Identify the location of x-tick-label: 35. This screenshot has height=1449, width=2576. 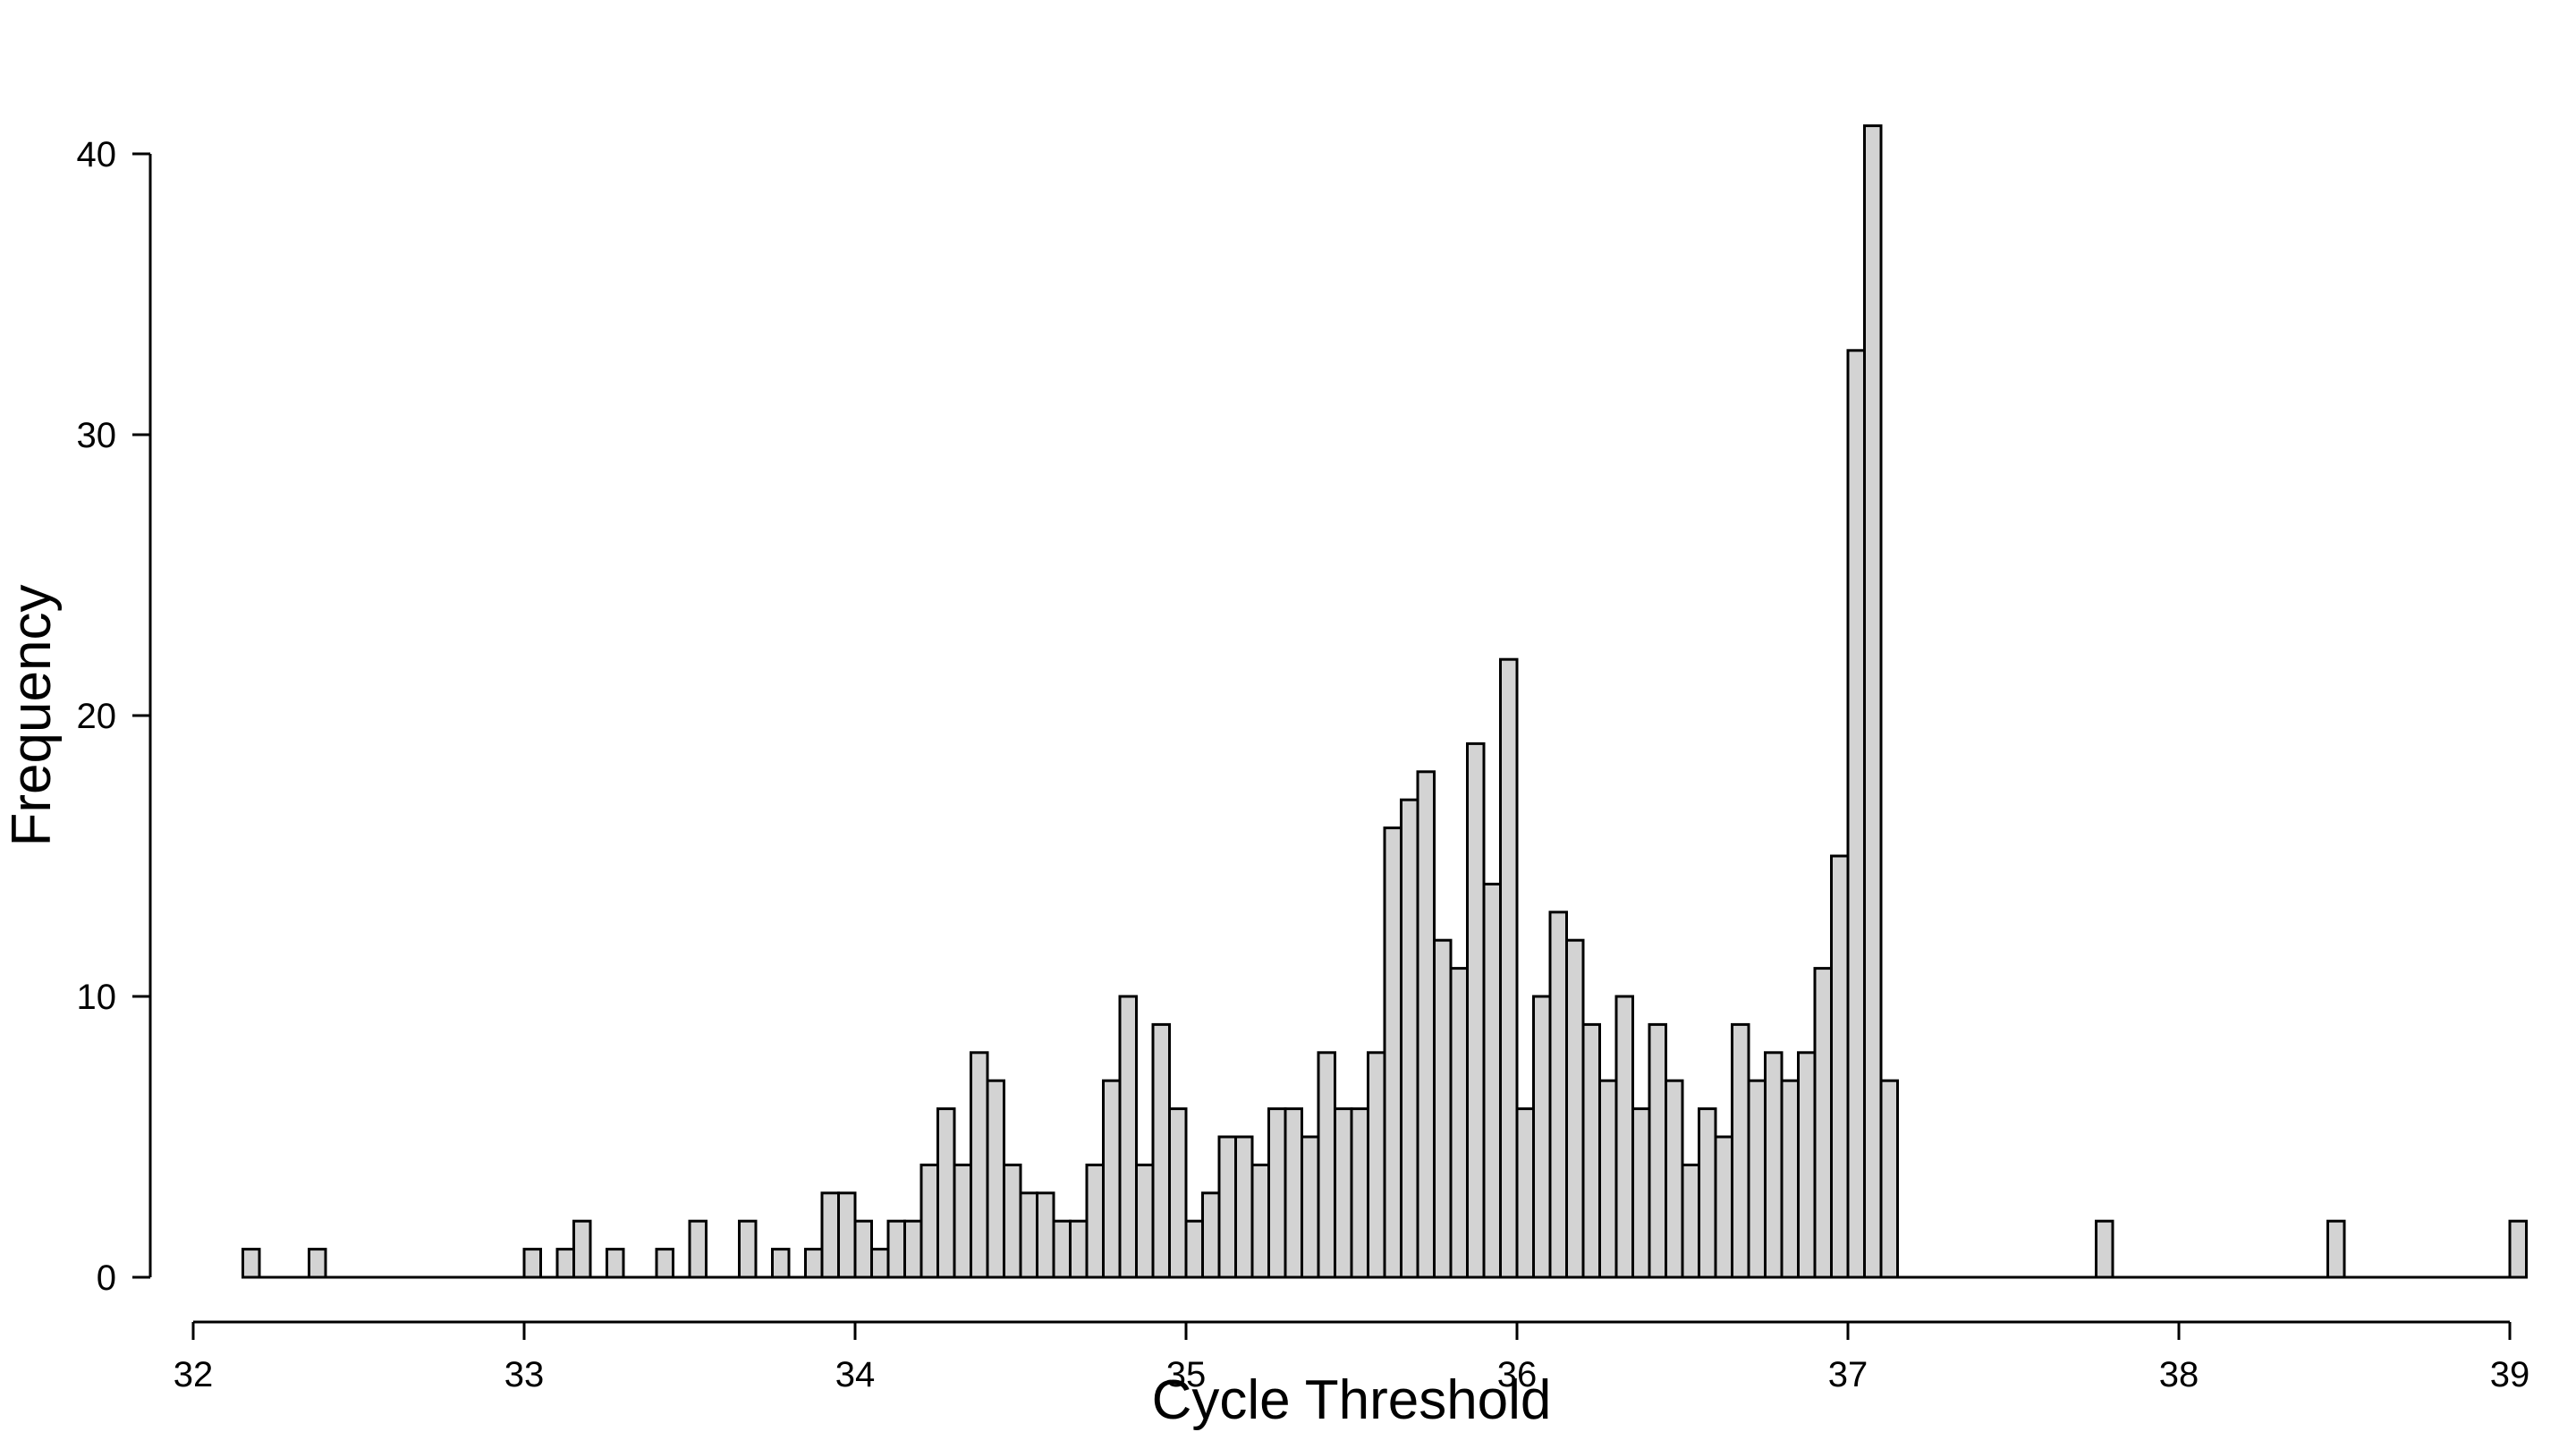
(1186, 1374).